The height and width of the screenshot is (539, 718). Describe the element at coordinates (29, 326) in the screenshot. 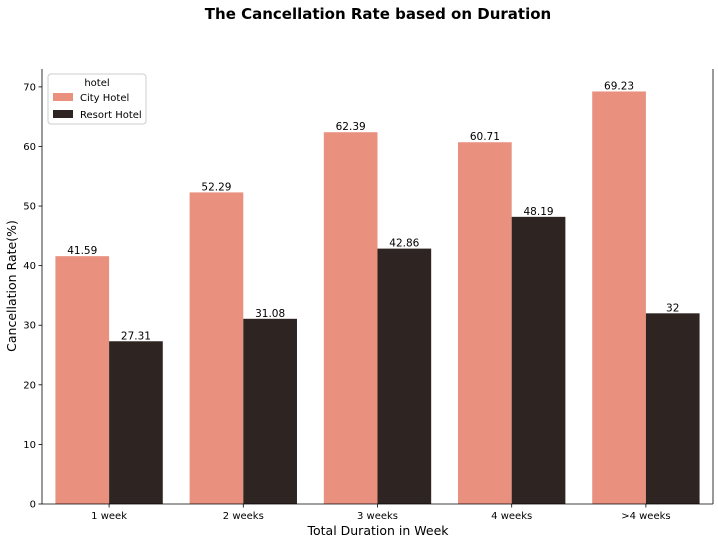

I see `y-tick-label-30: 30` at that location.